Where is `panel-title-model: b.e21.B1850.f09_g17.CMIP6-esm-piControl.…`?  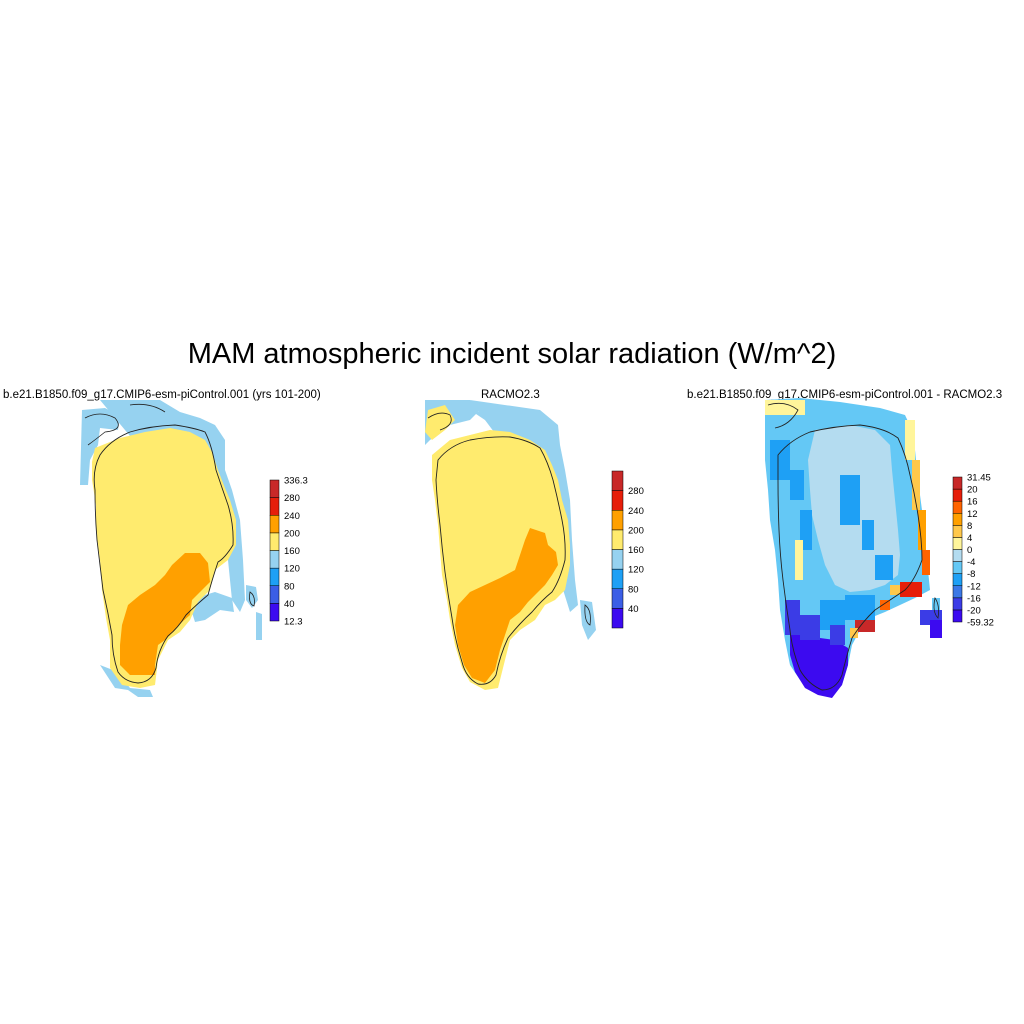 panel-title-model: b.e21.B1850.f09_g17.CMIP6-esm-piControl.… is located at coordinates (162, 395).